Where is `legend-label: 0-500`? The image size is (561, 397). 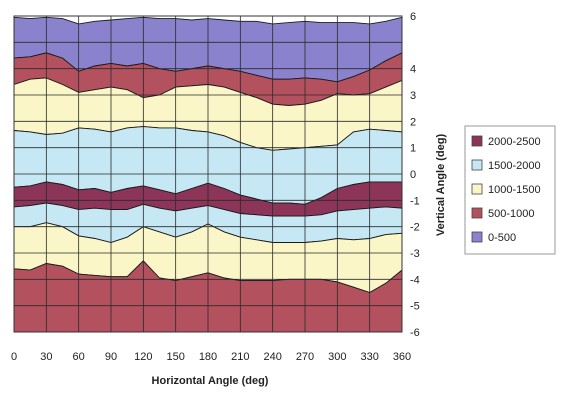 legend-label: 0-500 is located at coordinates (502, 238).